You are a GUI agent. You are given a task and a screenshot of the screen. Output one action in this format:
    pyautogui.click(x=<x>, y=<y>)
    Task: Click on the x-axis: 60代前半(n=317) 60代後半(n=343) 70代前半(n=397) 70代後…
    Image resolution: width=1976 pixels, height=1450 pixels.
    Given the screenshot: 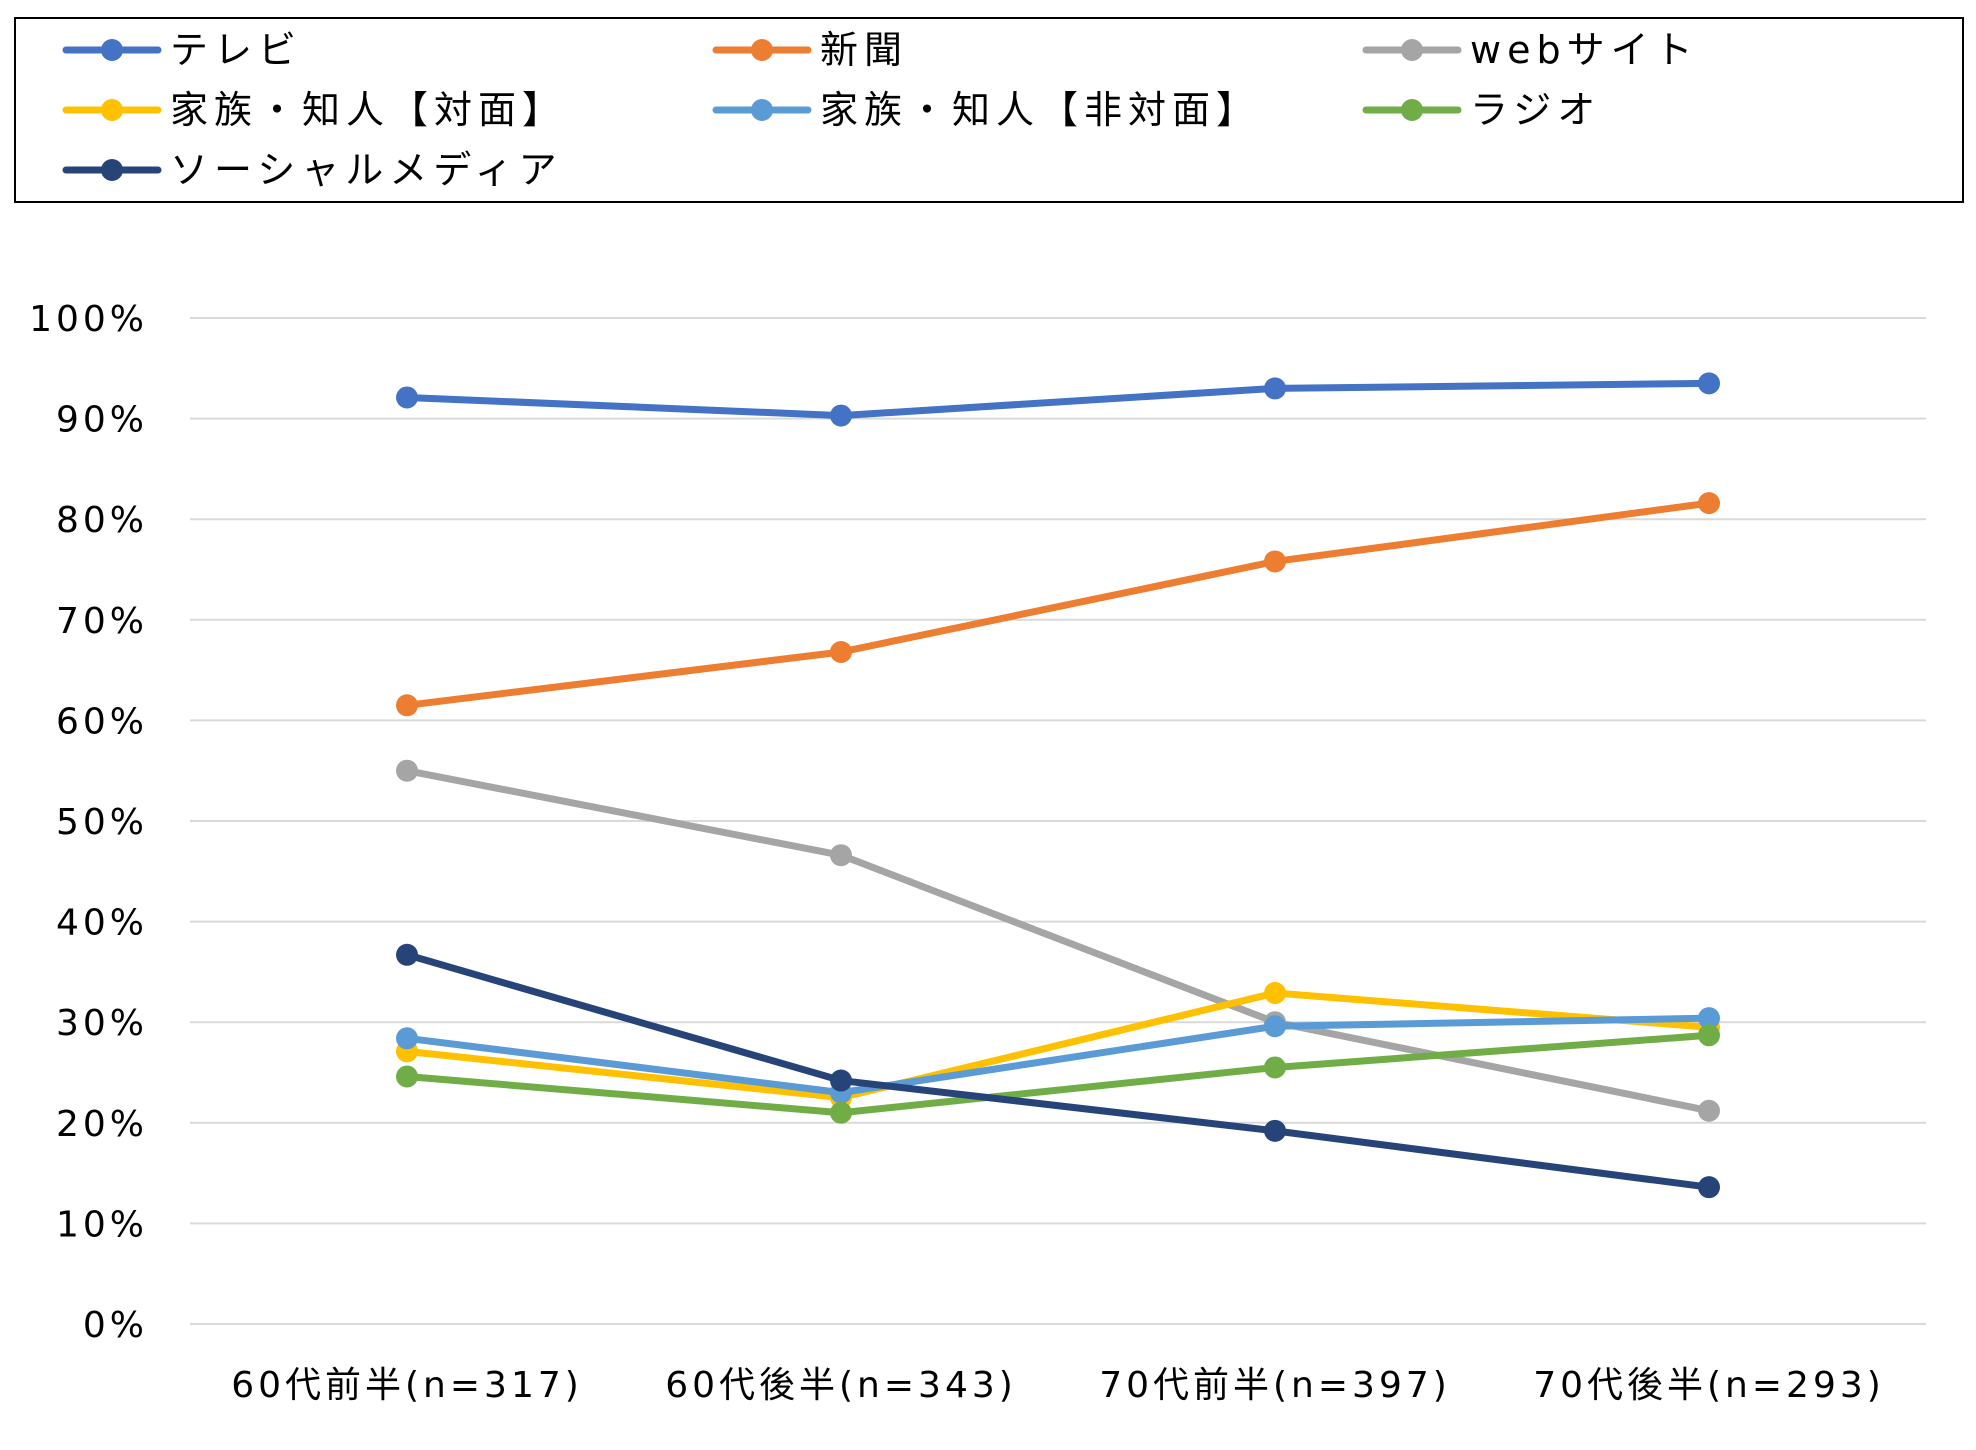 What is the action you would take?
    pyautogui.click(x=1058, y=1385)
    